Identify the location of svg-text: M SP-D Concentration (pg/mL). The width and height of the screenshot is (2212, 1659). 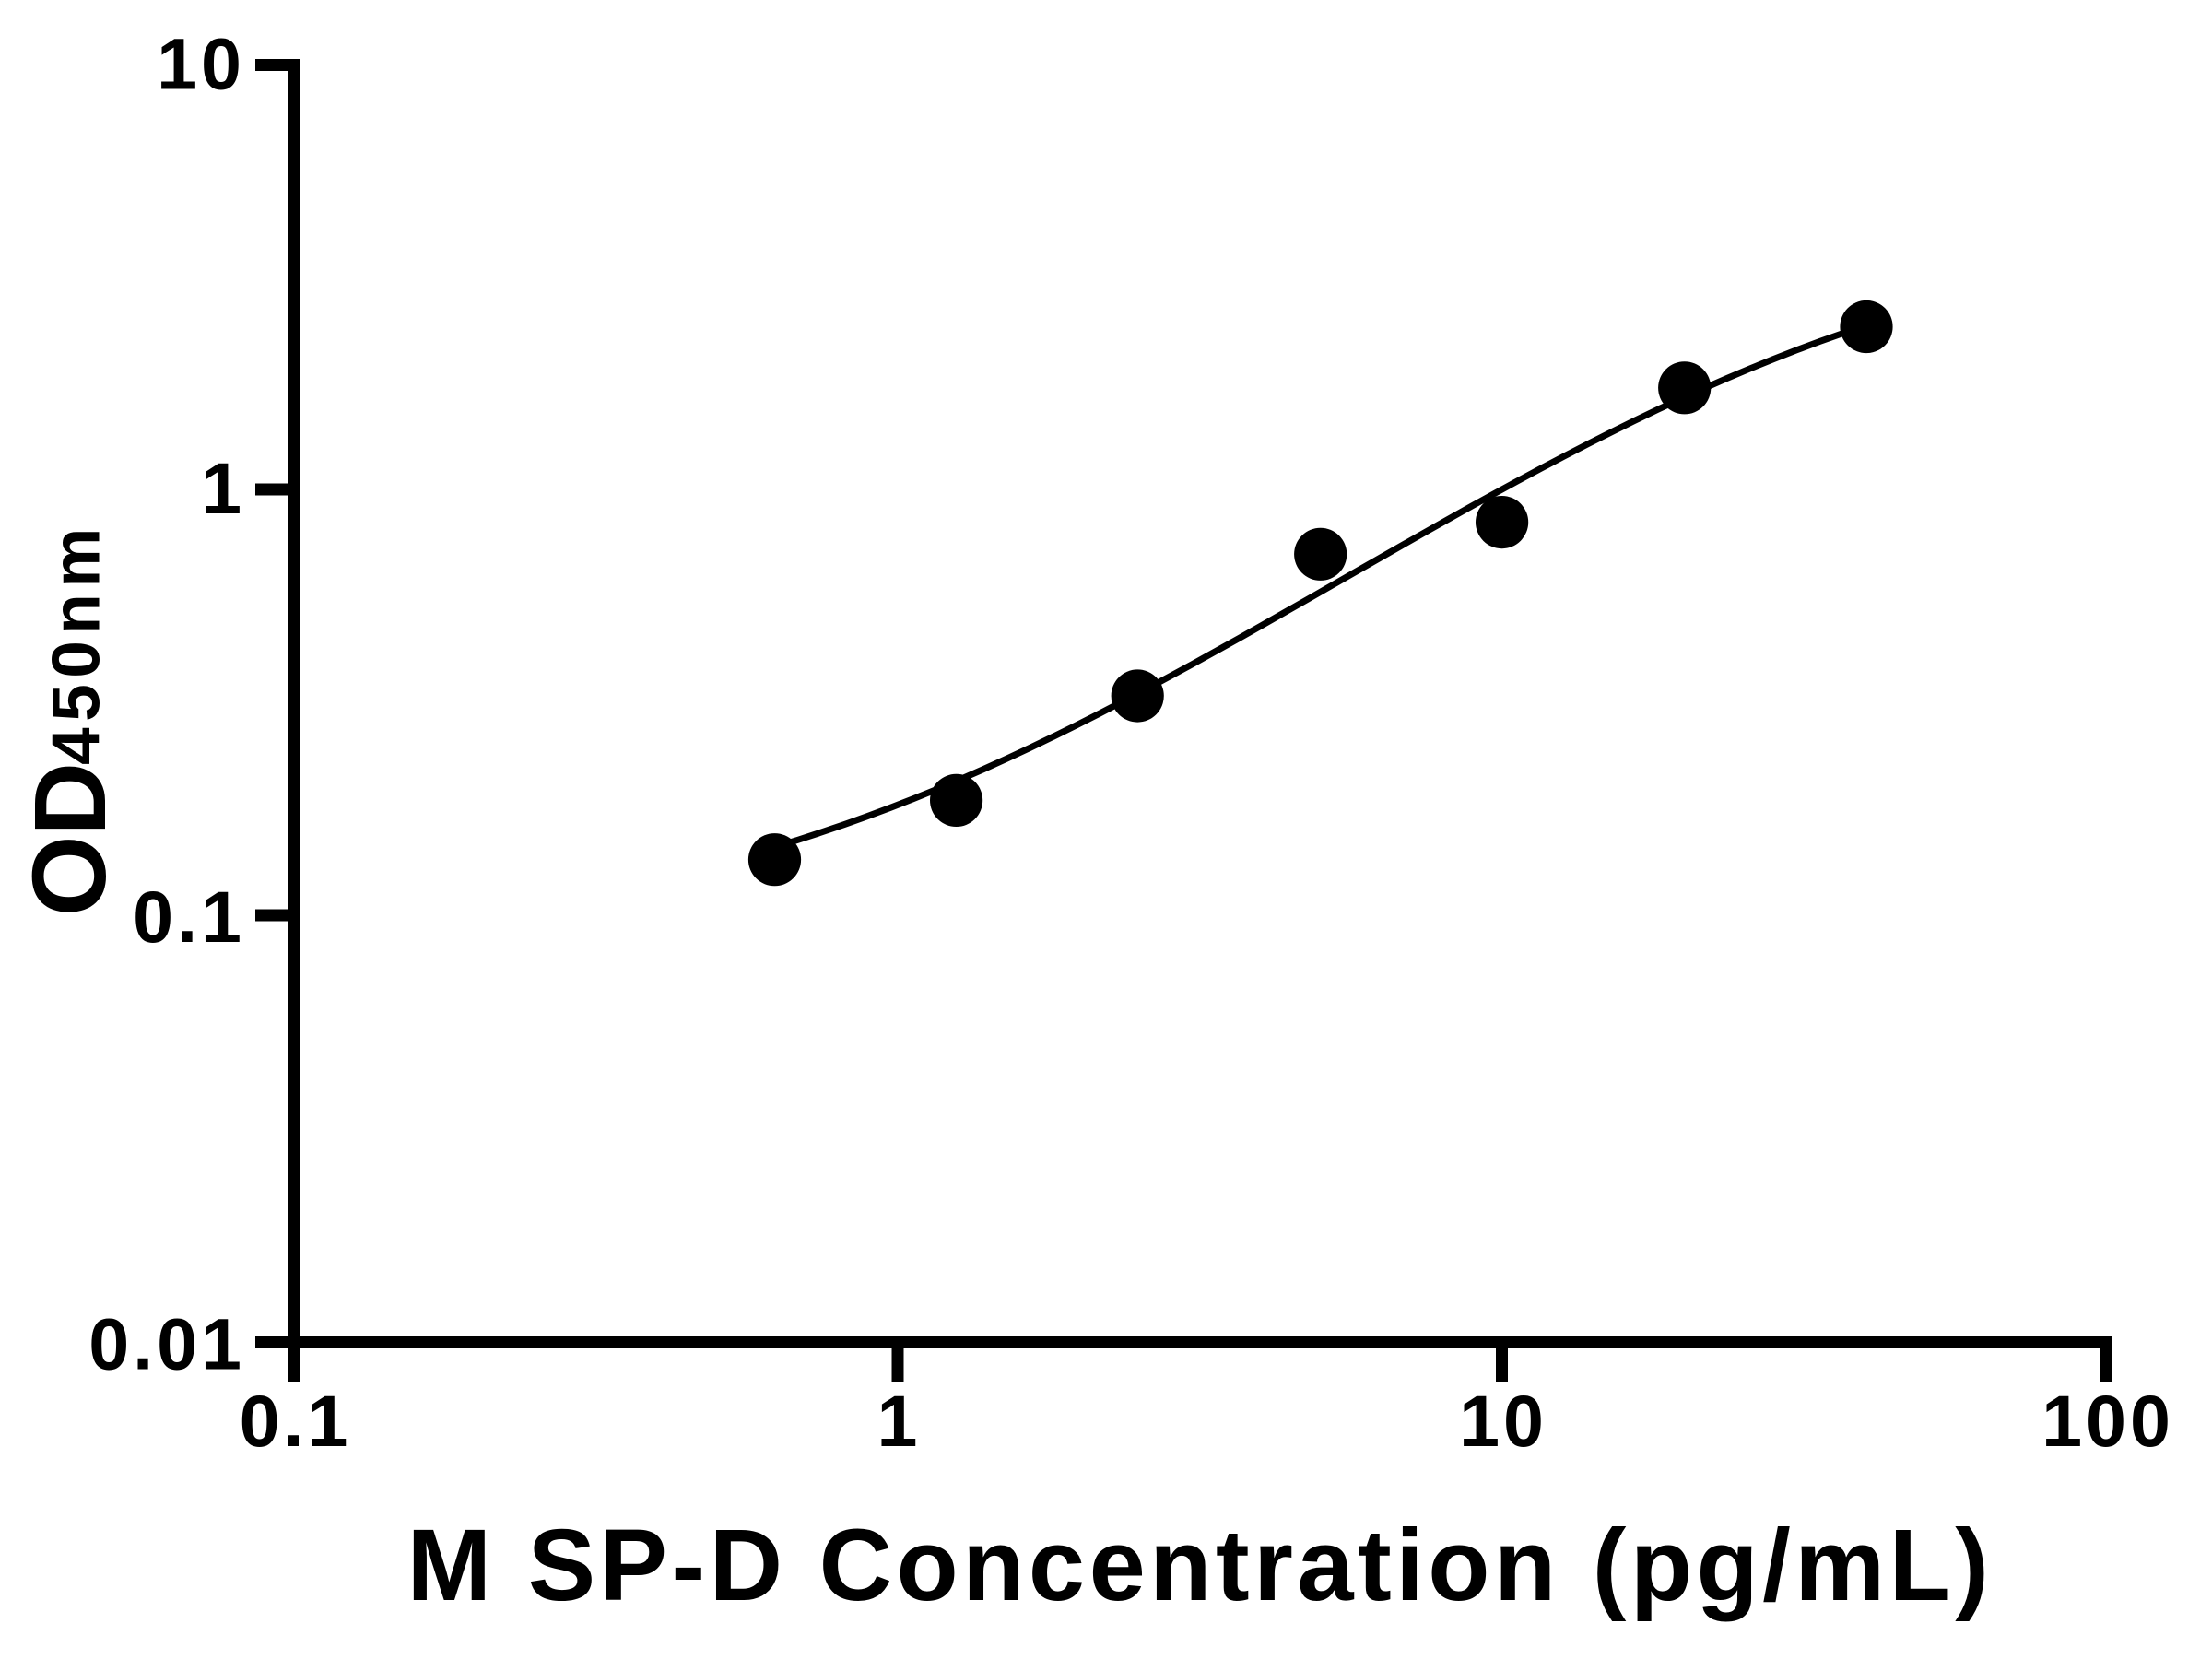
(1200, 1565).